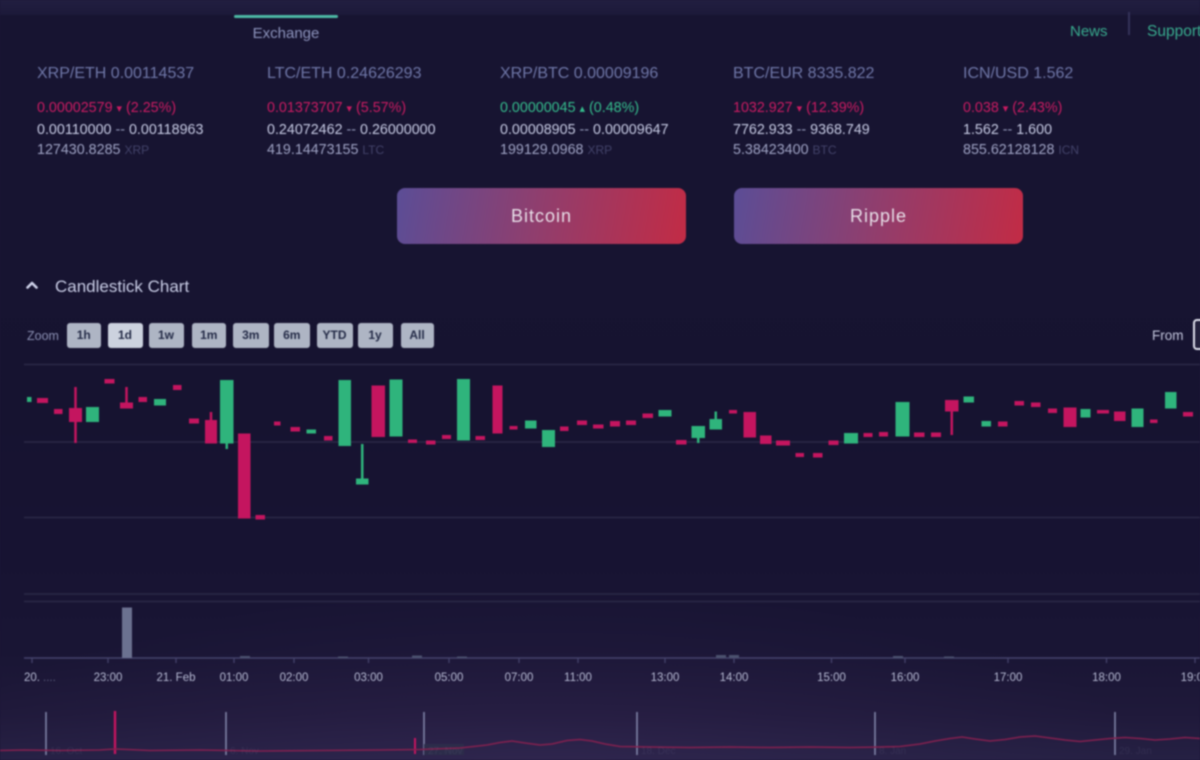 Image resolution: width=1200 pixels, height=760 pixels. What do you see at coordinates (1190, 678) in the screenshot?
I see `svg-text: 19:00` at bounding box center [1190, 678].